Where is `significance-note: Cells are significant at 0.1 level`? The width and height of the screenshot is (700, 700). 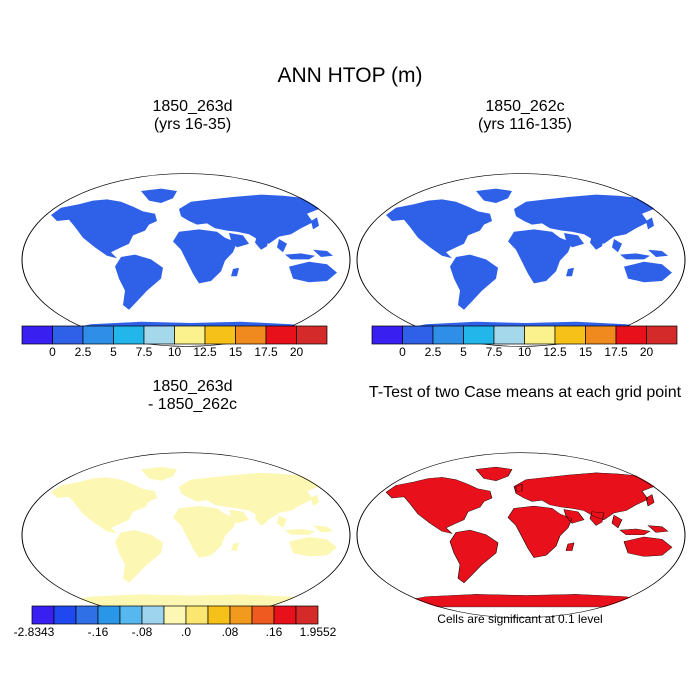
significance-note: Cells are significant at 0.1 level is located at coordinates (520, 619).